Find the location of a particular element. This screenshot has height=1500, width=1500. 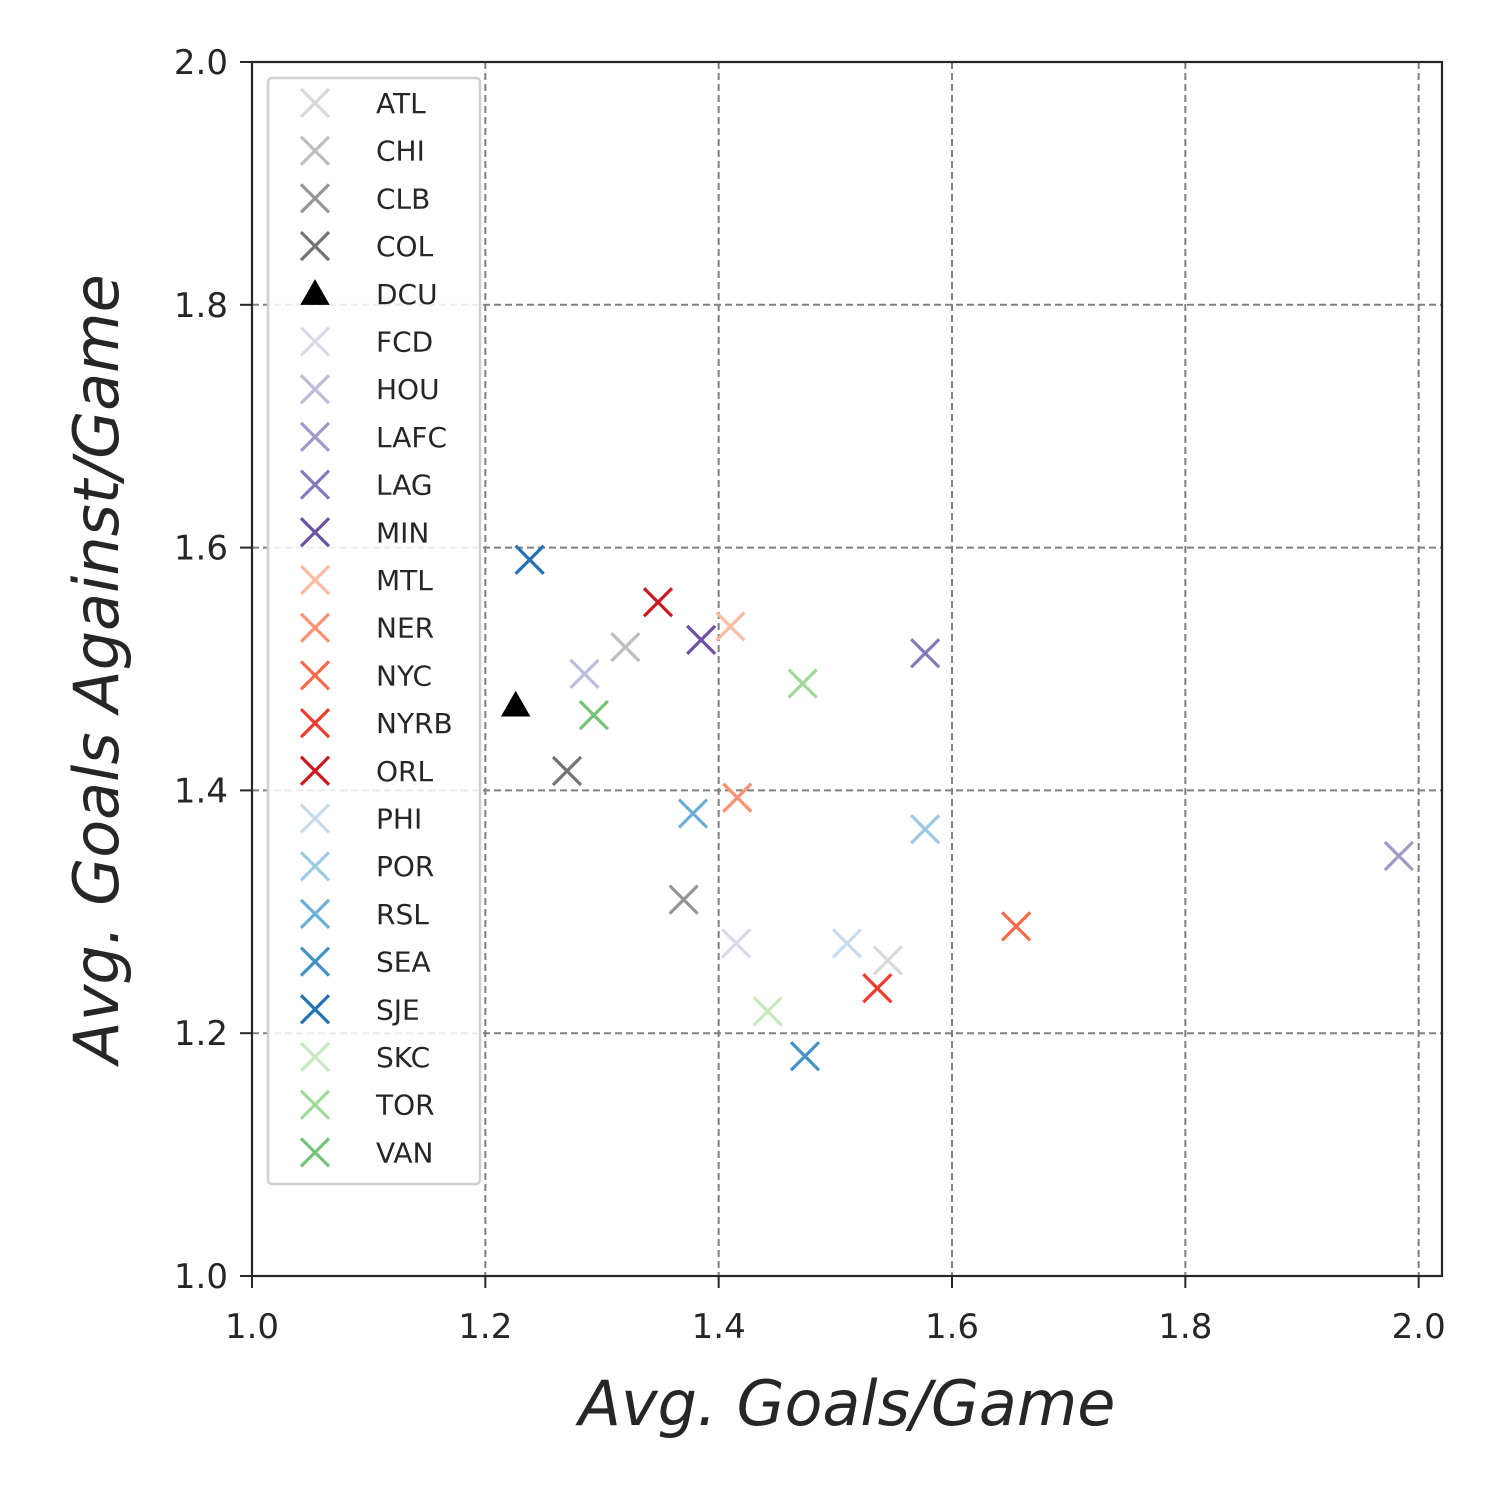

legend-label-min: MIN is located at coordinates (402, 532).